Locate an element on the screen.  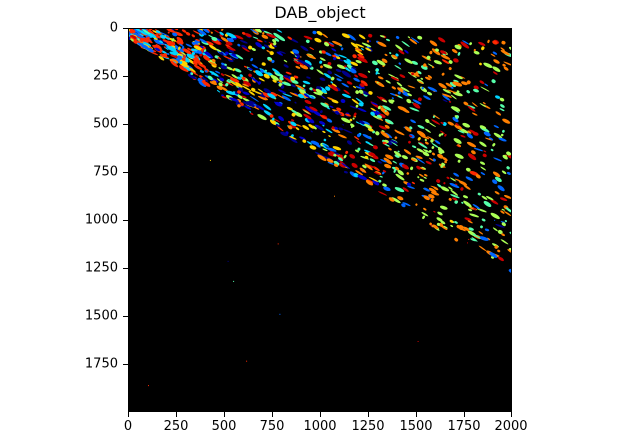
y-tick-label: 0 is located at coordinates (113, 28).